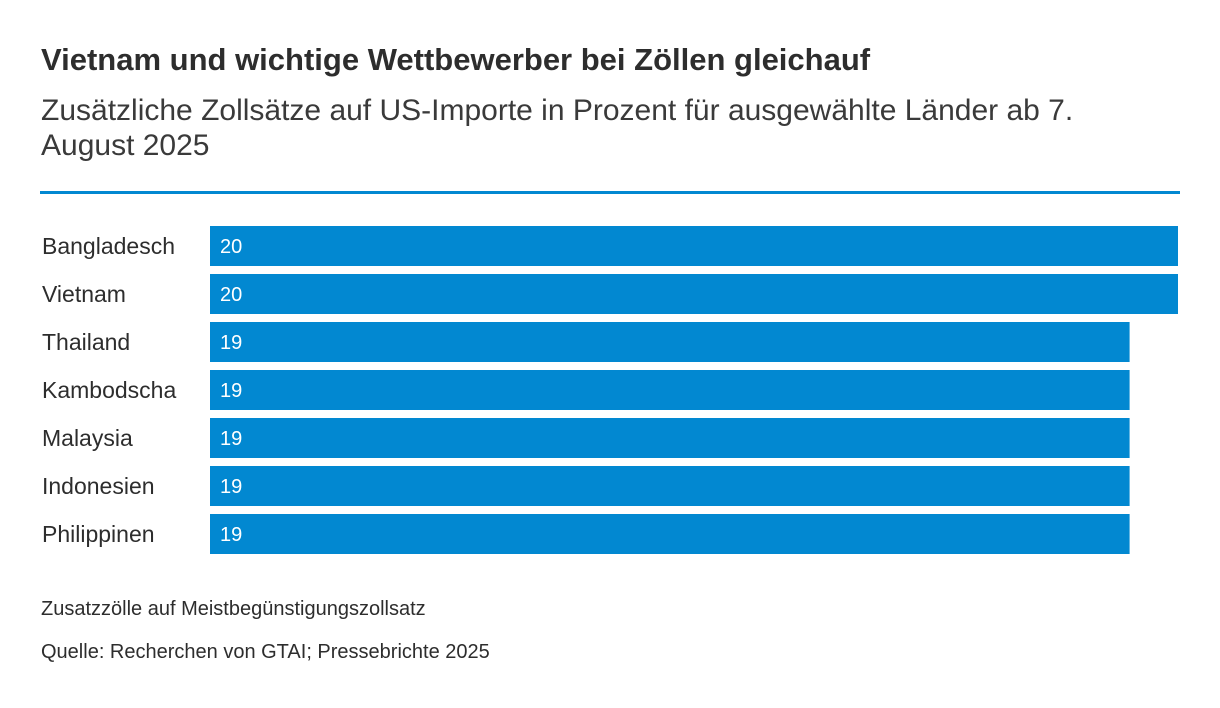 Image resolution: width=1220 pixels, height=708 pixels. Describe the element at coordinates (84, 294) in the screenshot. I see `category-label: Vietnam` at that location.